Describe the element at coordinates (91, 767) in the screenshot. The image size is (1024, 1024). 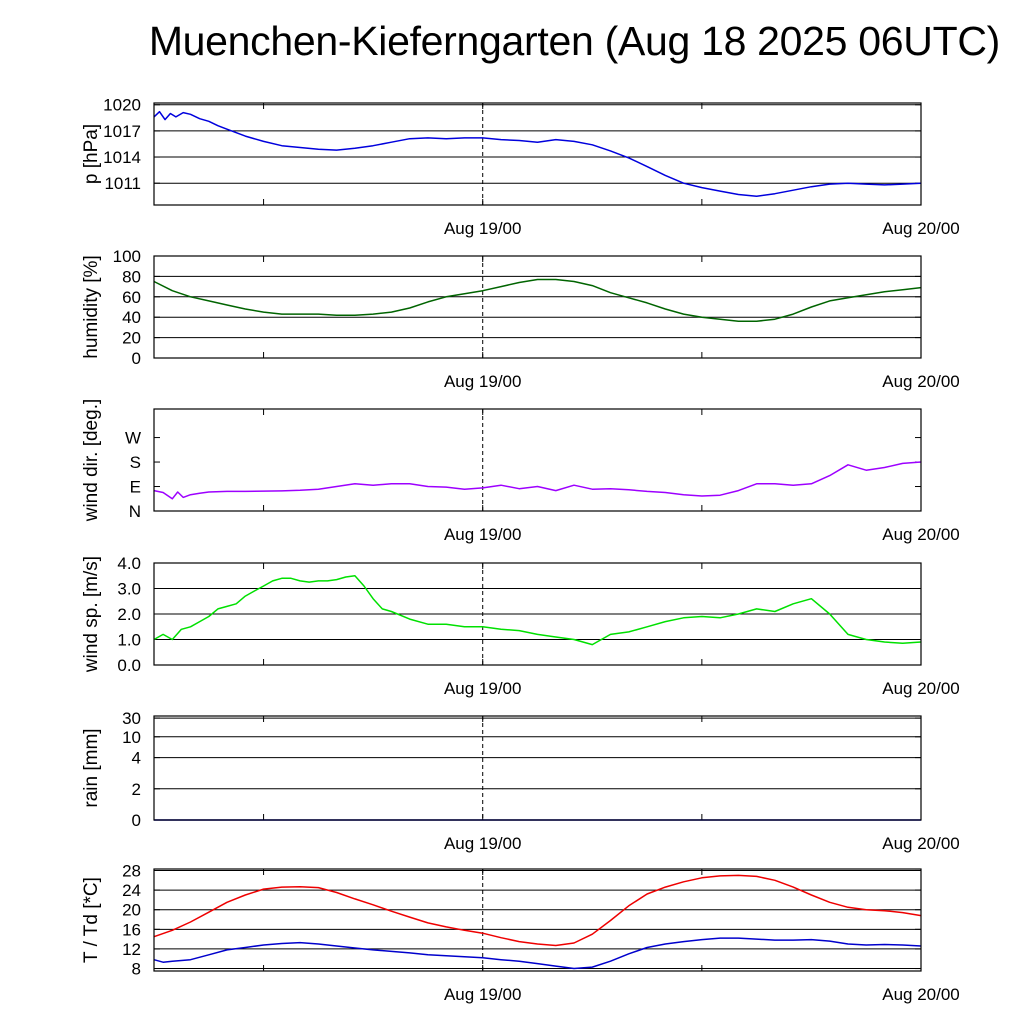
I see `y-axis-label: rain [mm]` at that location.